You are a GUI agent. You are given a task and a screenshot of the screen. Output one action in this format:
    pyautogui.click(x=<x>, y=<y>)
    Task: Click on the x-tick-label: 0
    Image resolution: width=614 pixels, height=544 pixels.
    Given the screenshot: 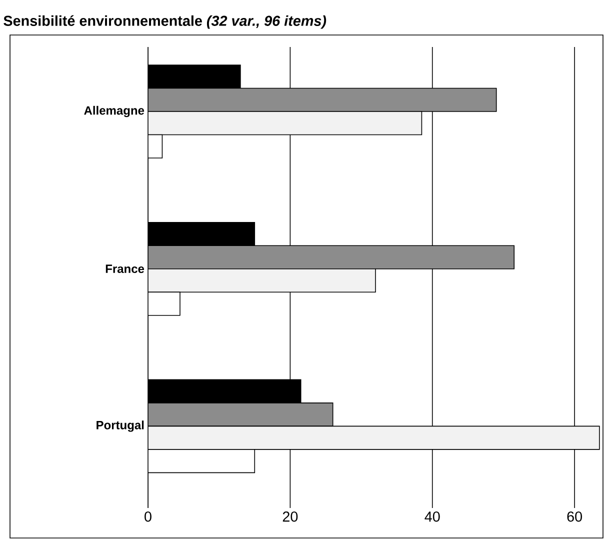 What is the action you would take?
    pyautogui.click(x=148, y=517)
    